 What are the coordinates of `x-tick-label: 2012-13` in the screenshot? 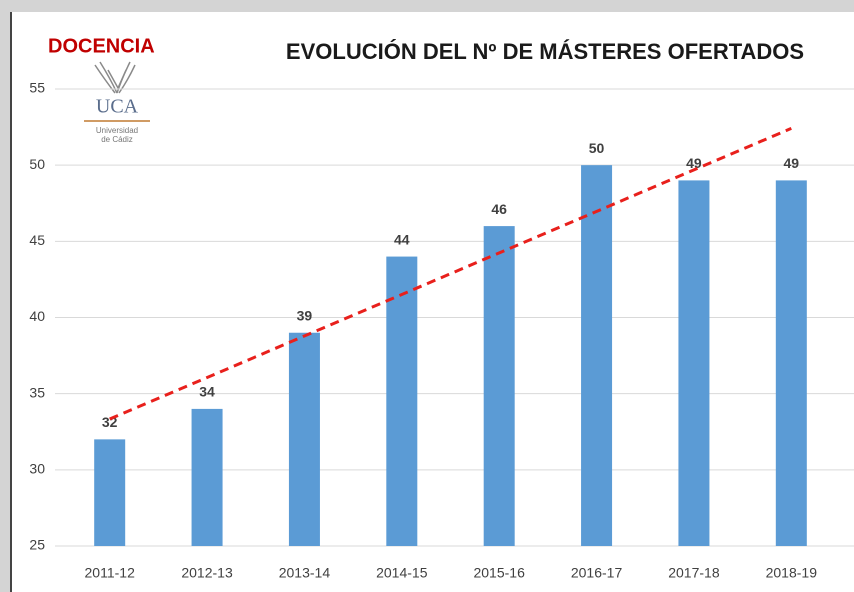 It's located at (207, 573).